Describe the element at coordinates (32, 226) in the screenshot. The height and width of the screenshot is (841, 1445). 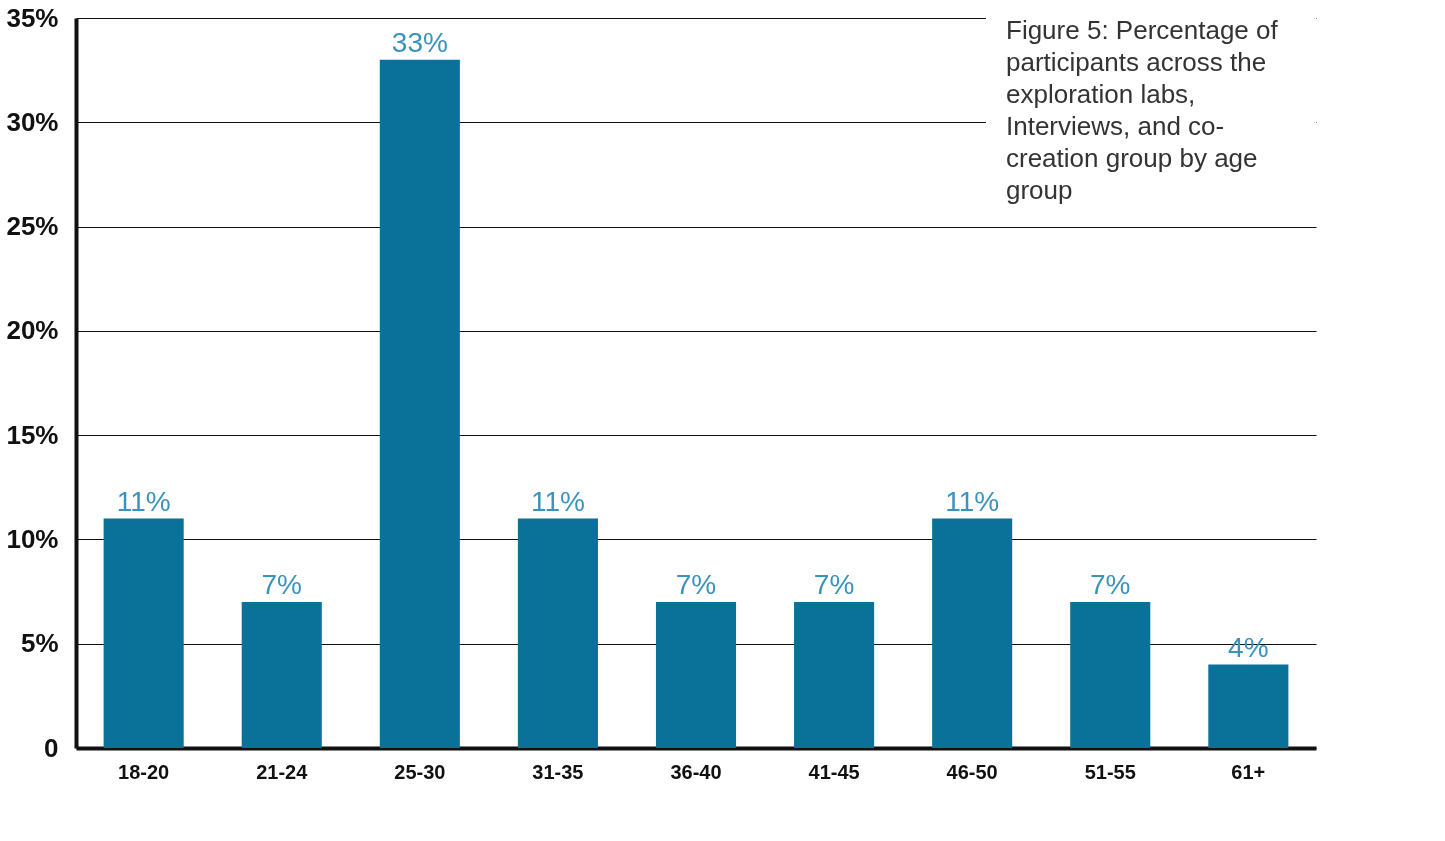
I see `y-tick-label: 25%` at that location.